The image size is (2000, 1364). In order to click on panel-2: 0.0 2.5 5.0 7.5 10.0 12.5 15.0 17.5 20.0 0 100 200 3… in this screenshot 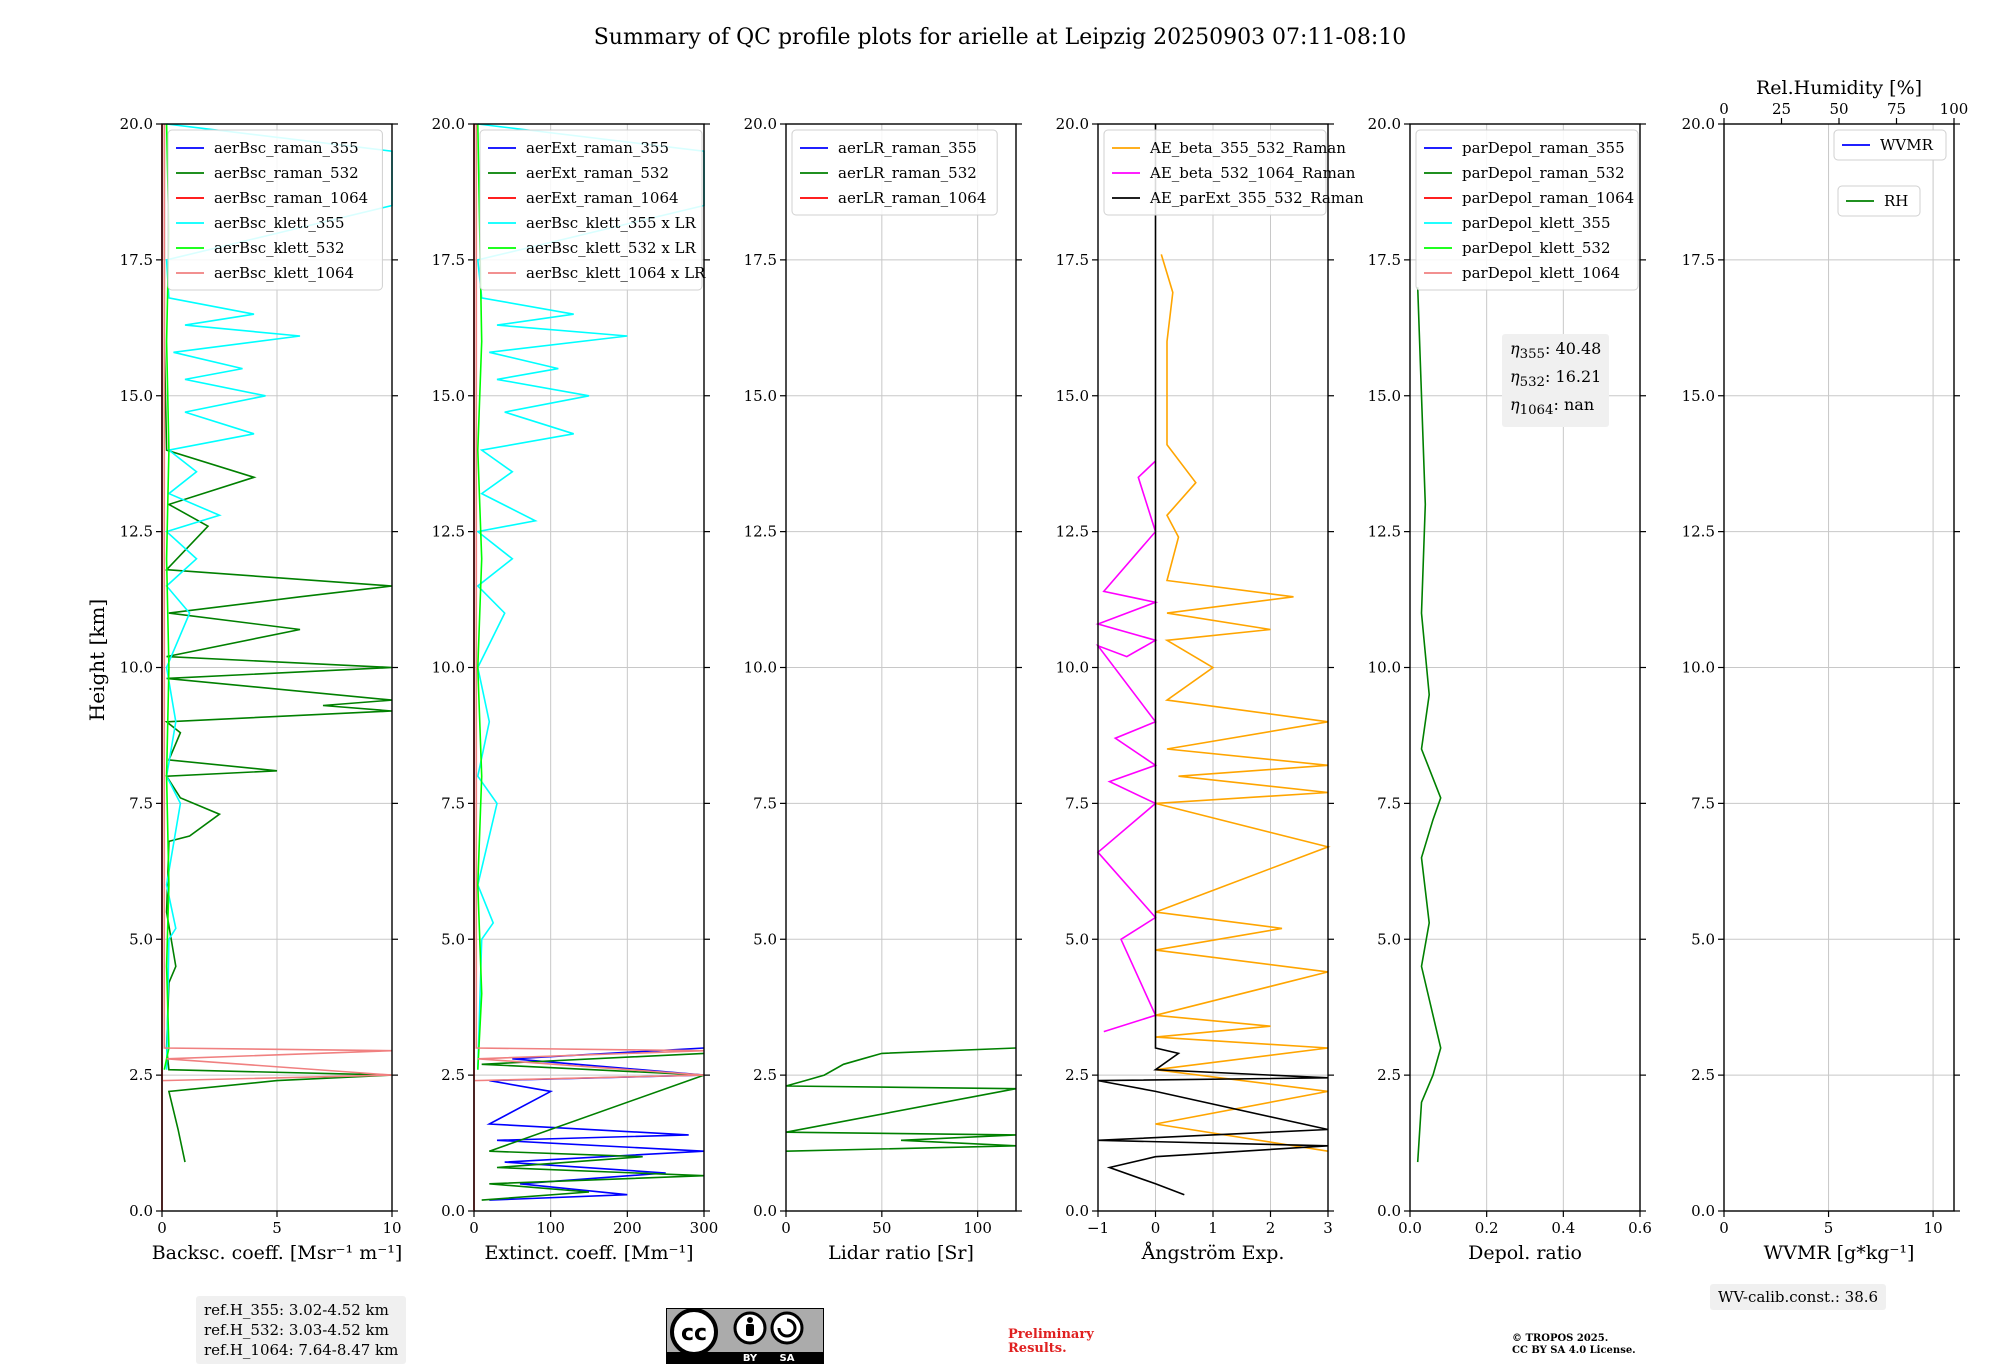, I will do `click(575, 689)`.